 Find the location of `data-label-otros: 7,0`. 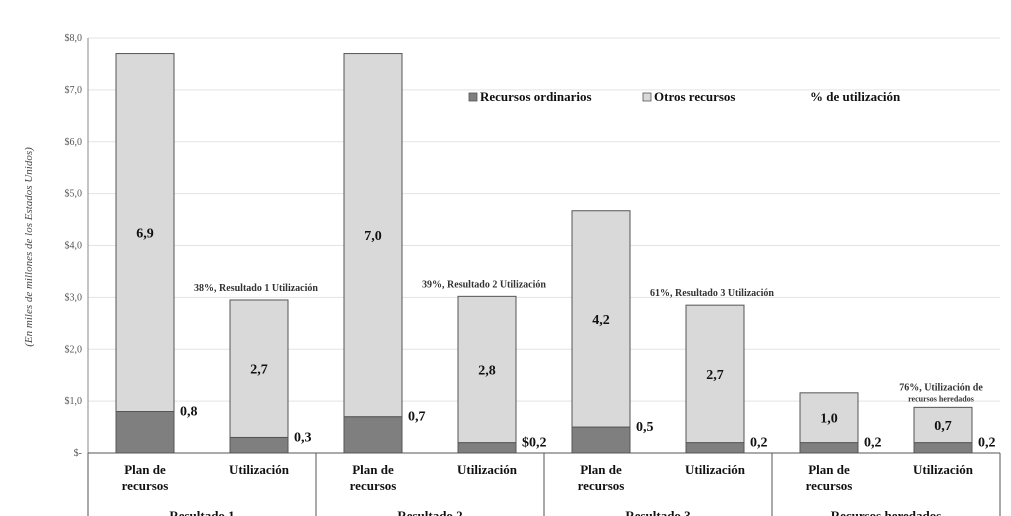

data-label-otros: 7,0 is located at coordinates (373, 236).